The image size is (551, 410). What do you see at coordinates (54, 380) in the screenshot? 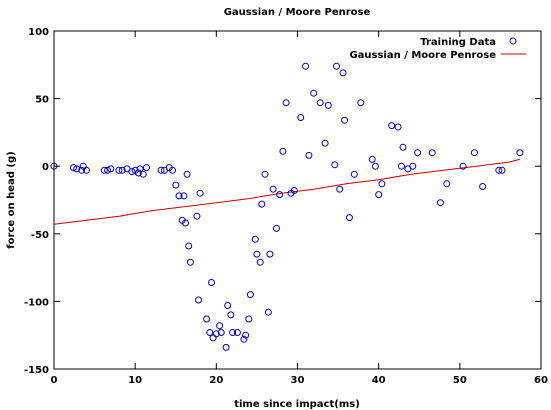
I see `x-tick-label: 0` at bounding box center [54, 380].